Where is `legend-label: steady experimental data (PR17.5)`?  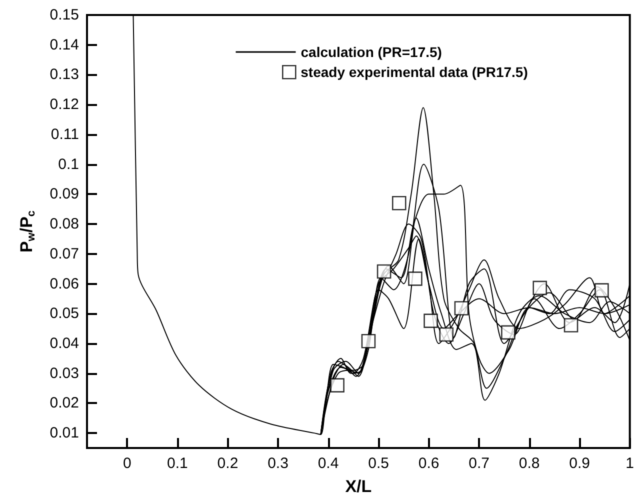
legend-label: steady experimental data (PR17.5) is located at coordinates (414, 72).